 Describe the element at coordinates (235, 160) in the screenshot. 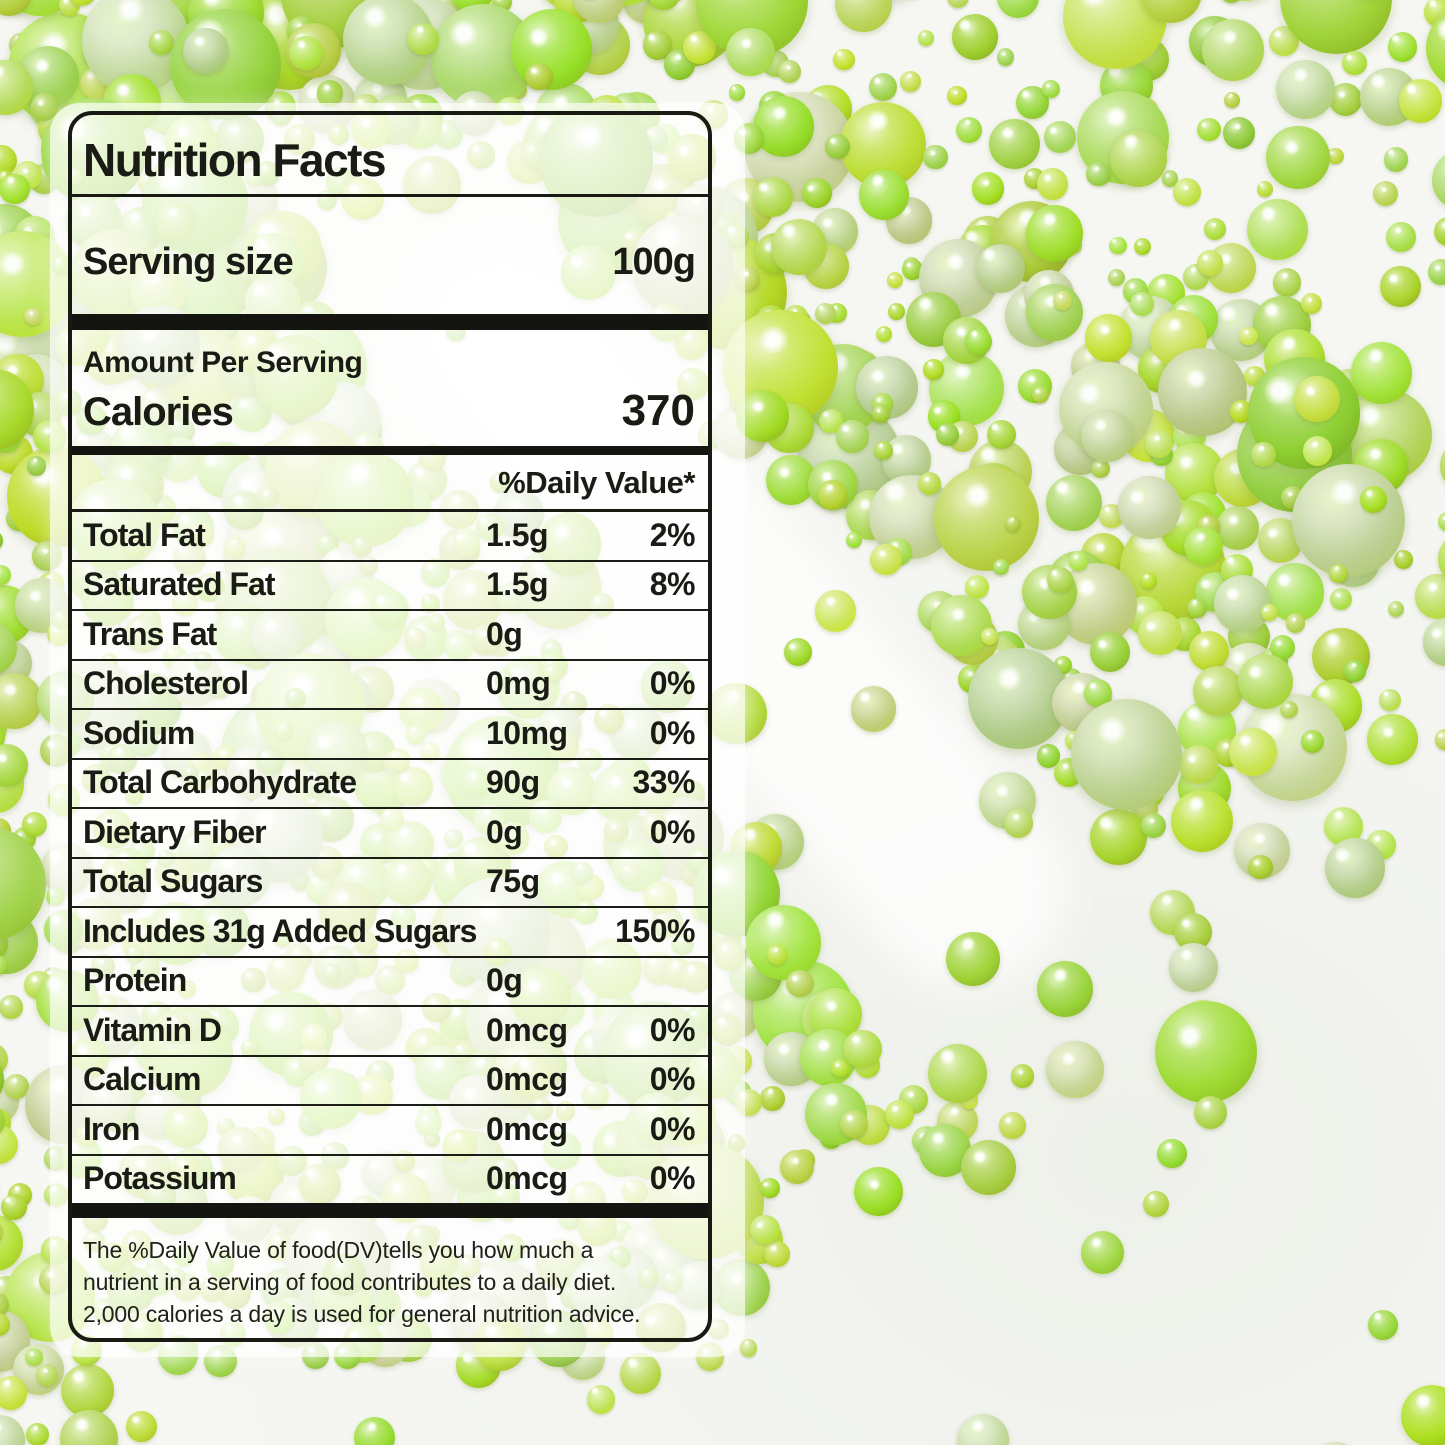

I see `label-title: Nutrition Facts` at that location.